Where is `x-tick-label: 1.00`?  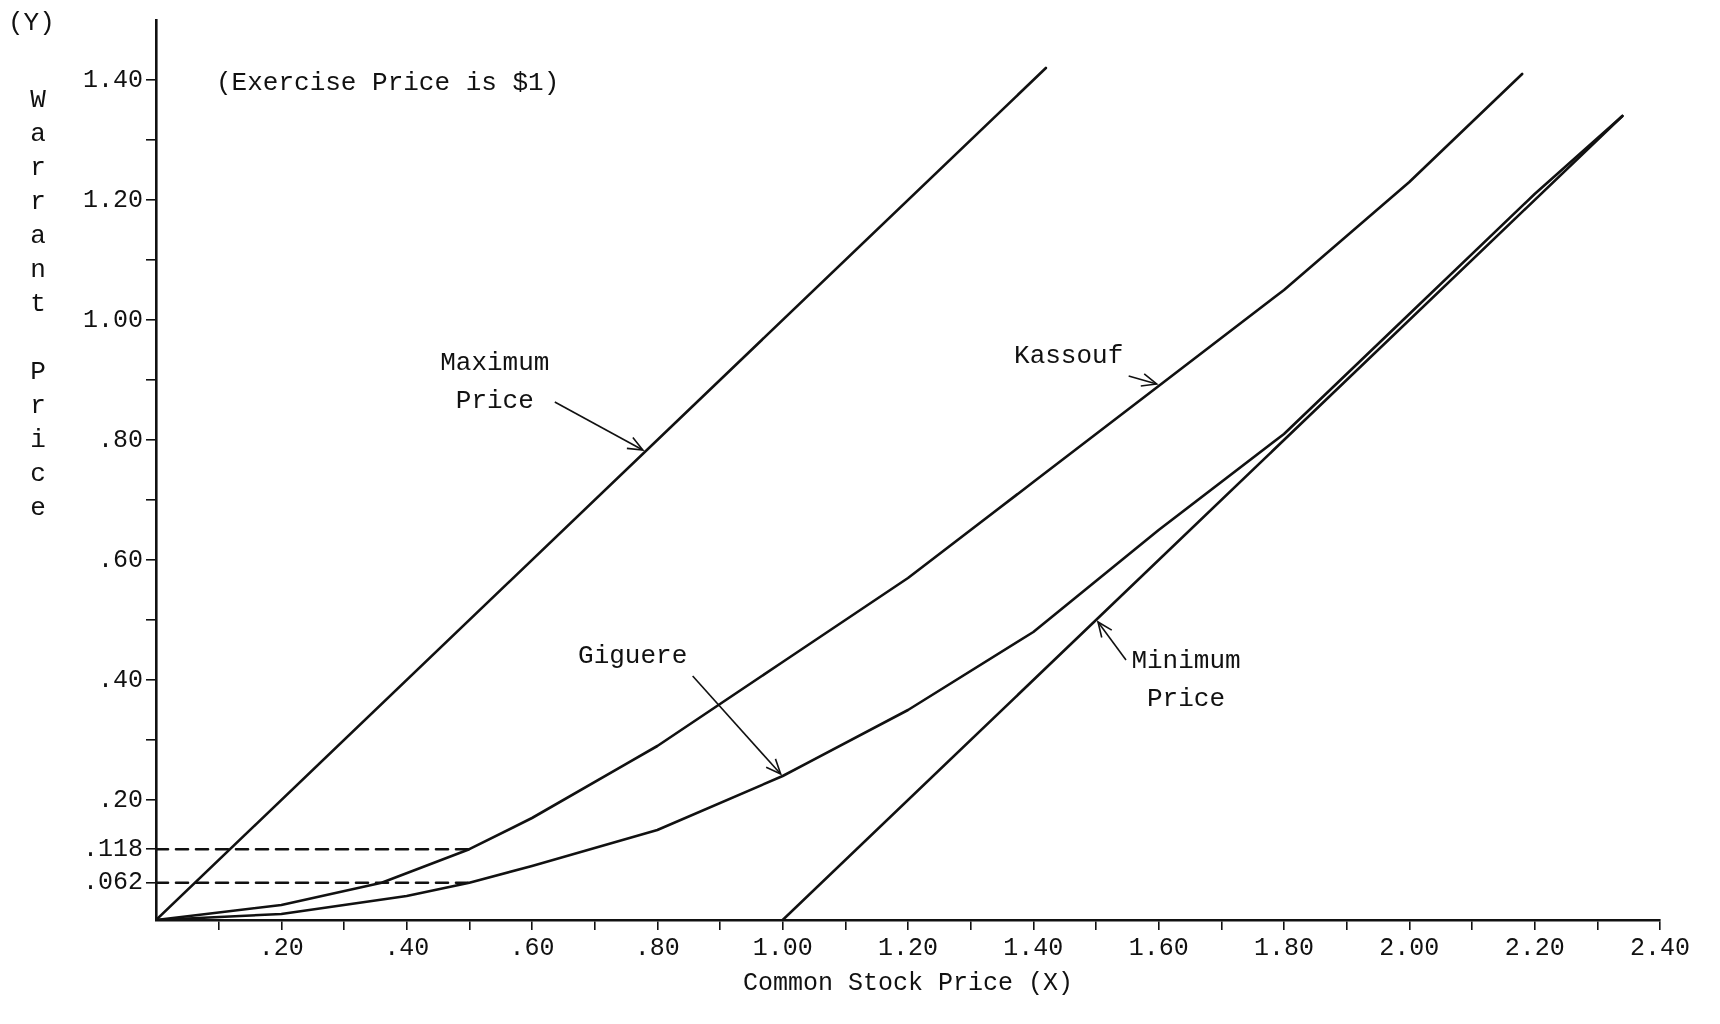
x-tick-label: 1.00 is located at coordinates (782, 948).